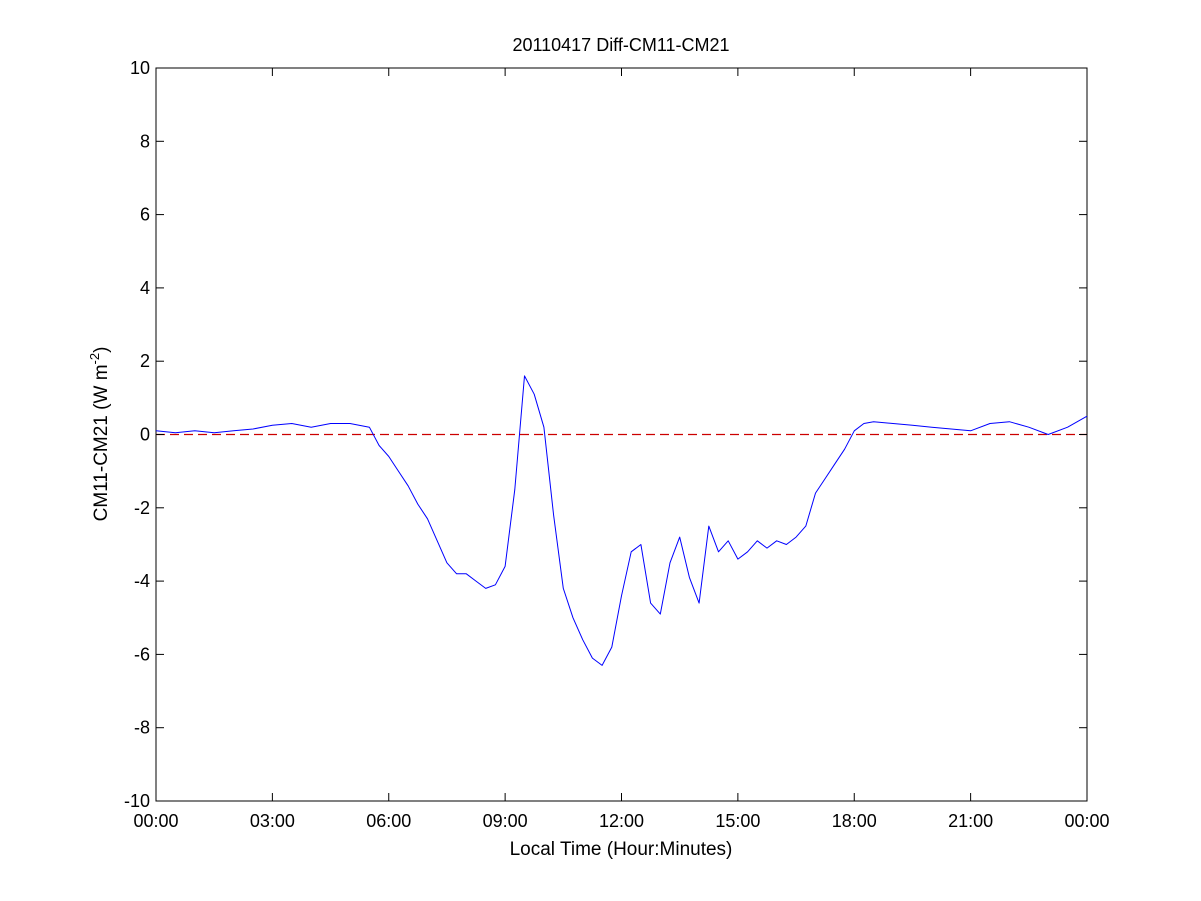 This screenshot has width=1201, height=901. Describe the element at coordinates (854, 821) in the screenshot. I see `x-tick-label: 18:00` at that location.